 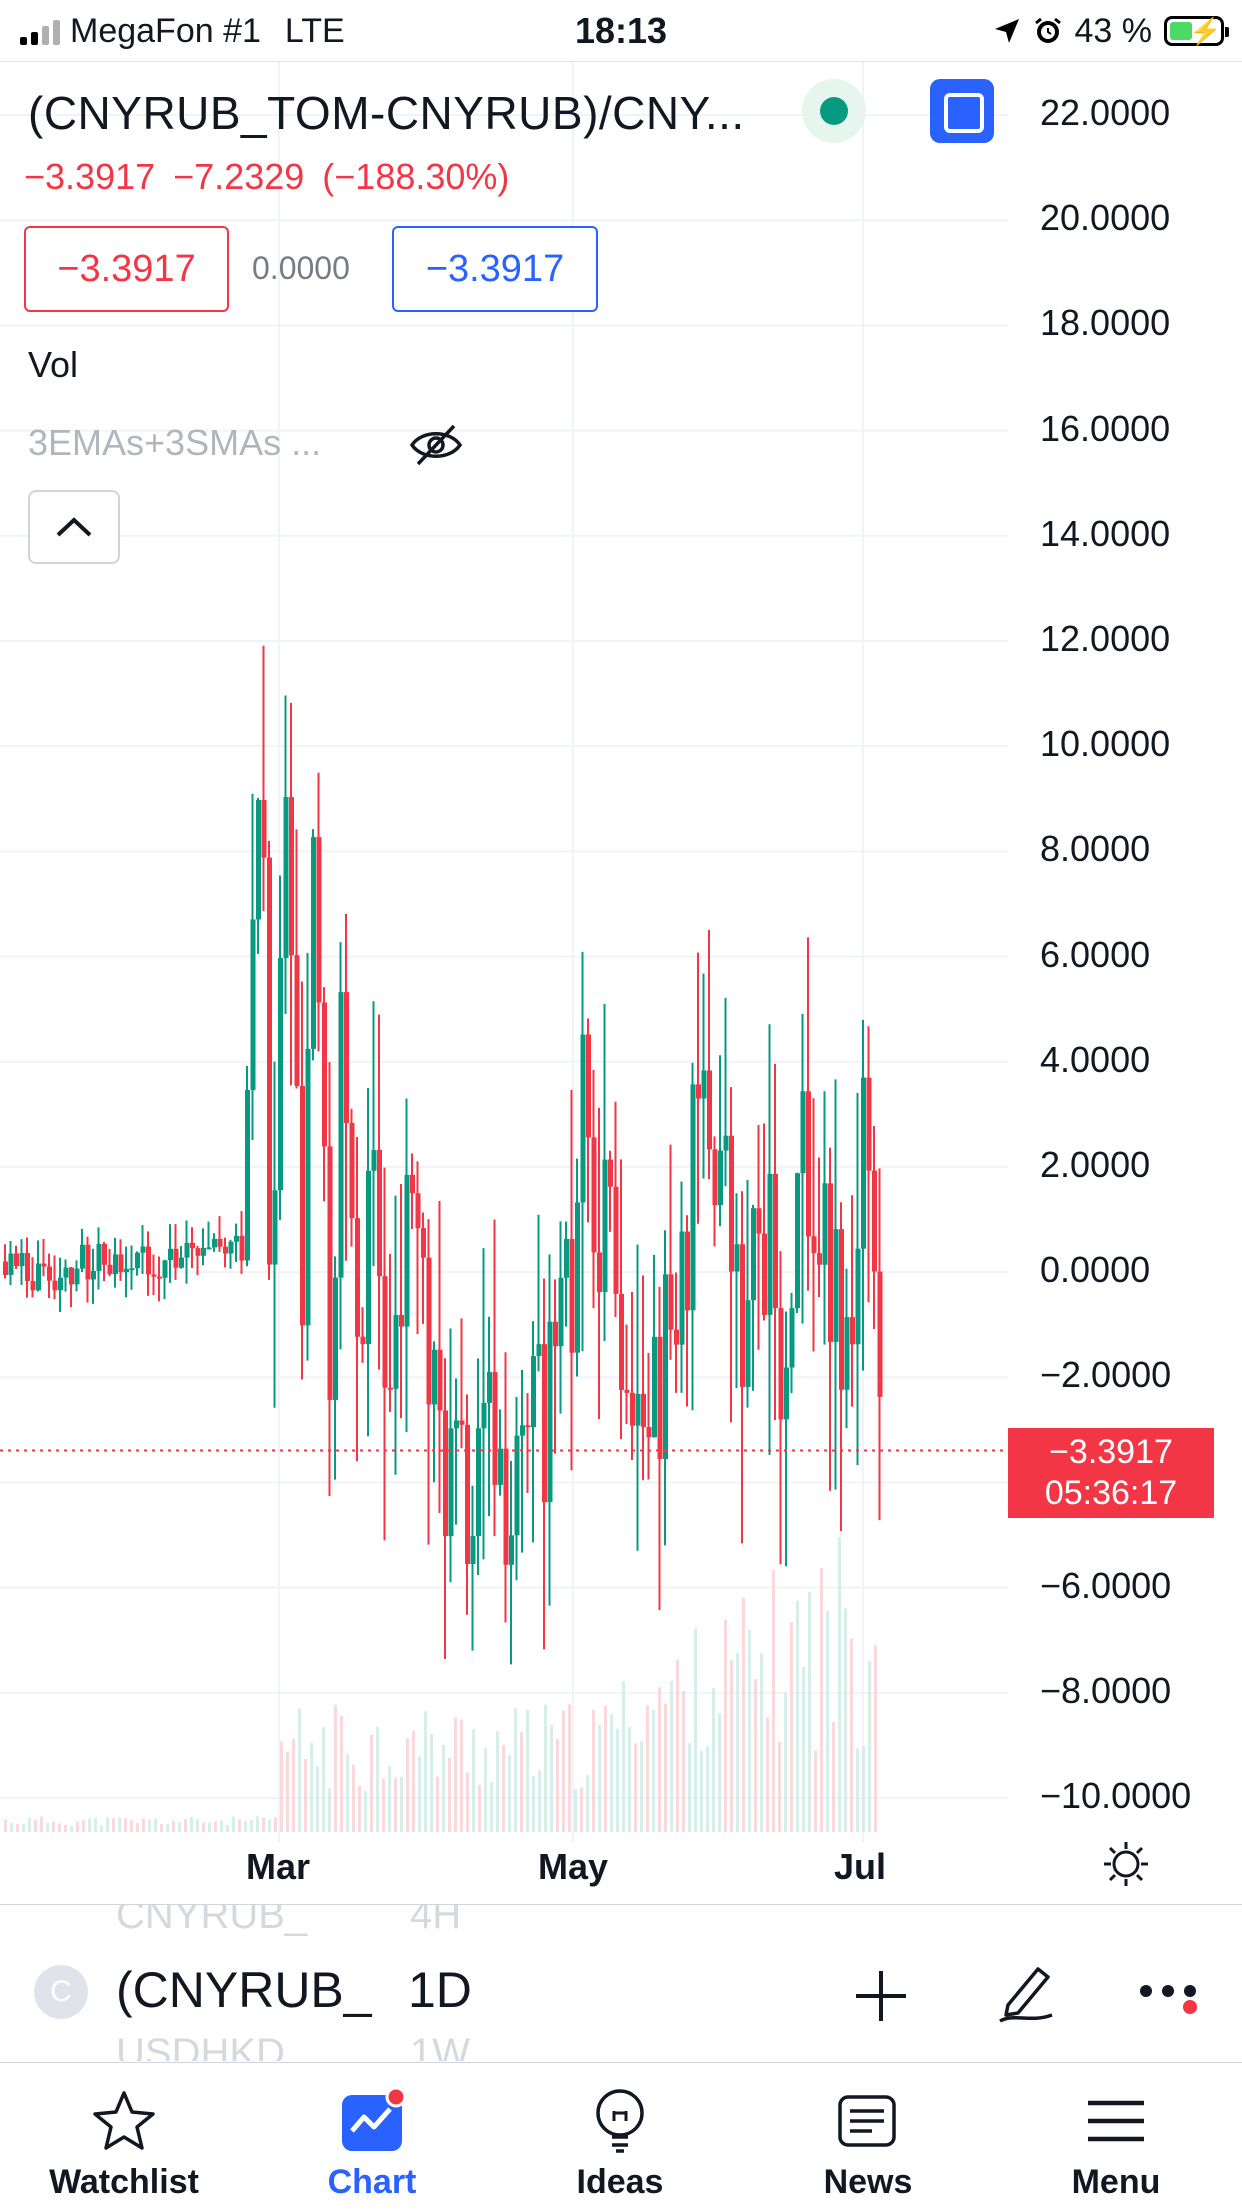 I want to click on tab-chart: Chart, so click(x=372, y=2136).